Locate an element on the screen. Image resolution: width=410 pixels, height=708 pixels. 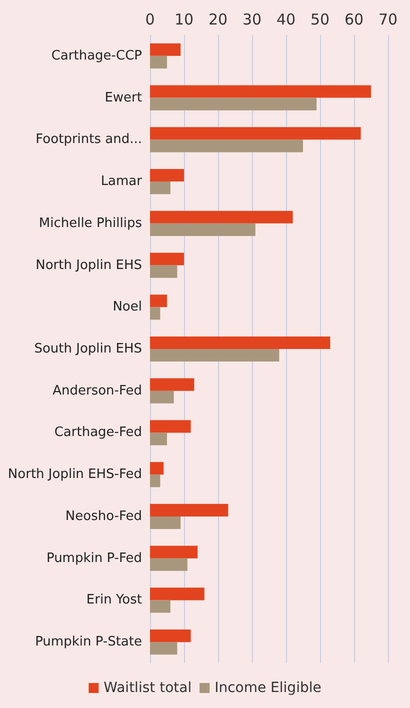
legend-label: Waitlist total is located at coordinates (148, 688).